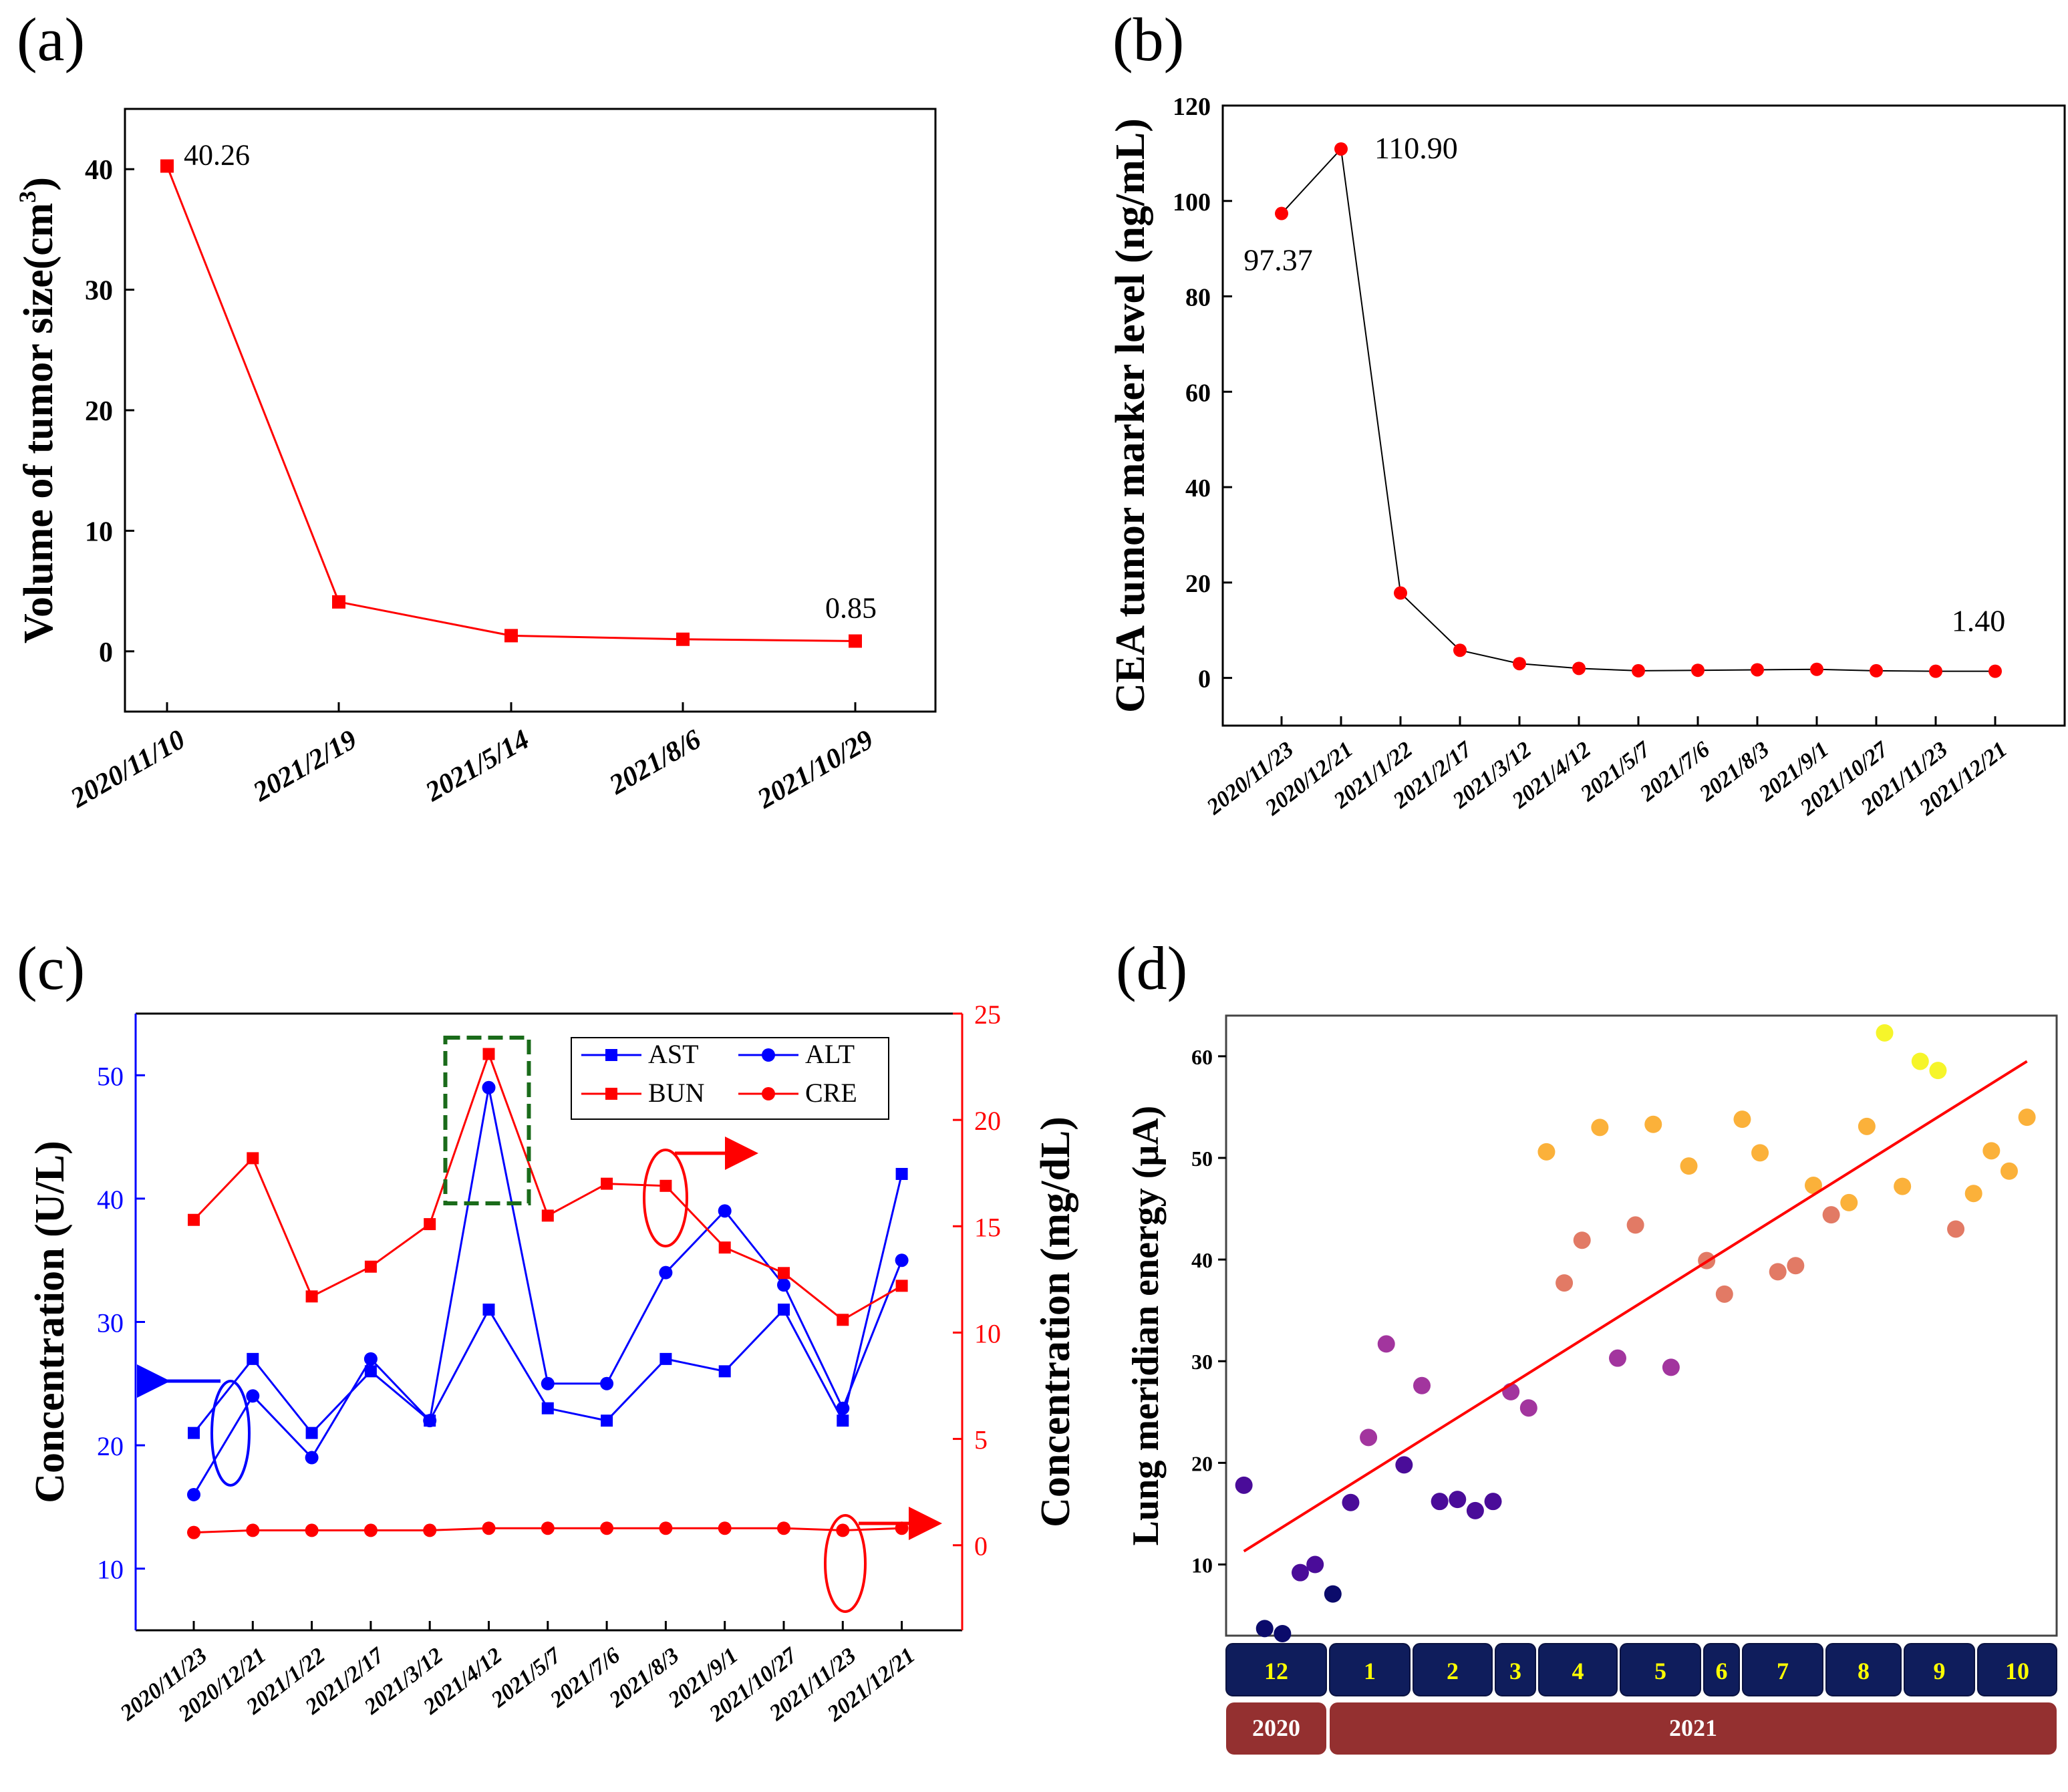 The image size is (2068, 1792). Describe the element at coordinates (665, 1198) in the screenshot. I see `bun-ellipse` at that location.